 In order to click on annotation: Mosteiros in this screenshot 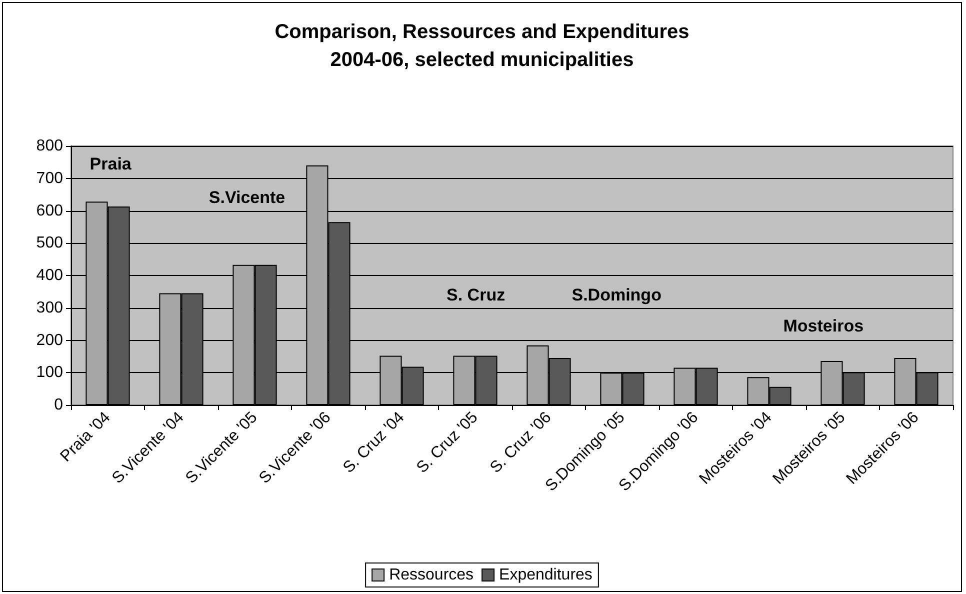, I will do `click(823, 326)`.